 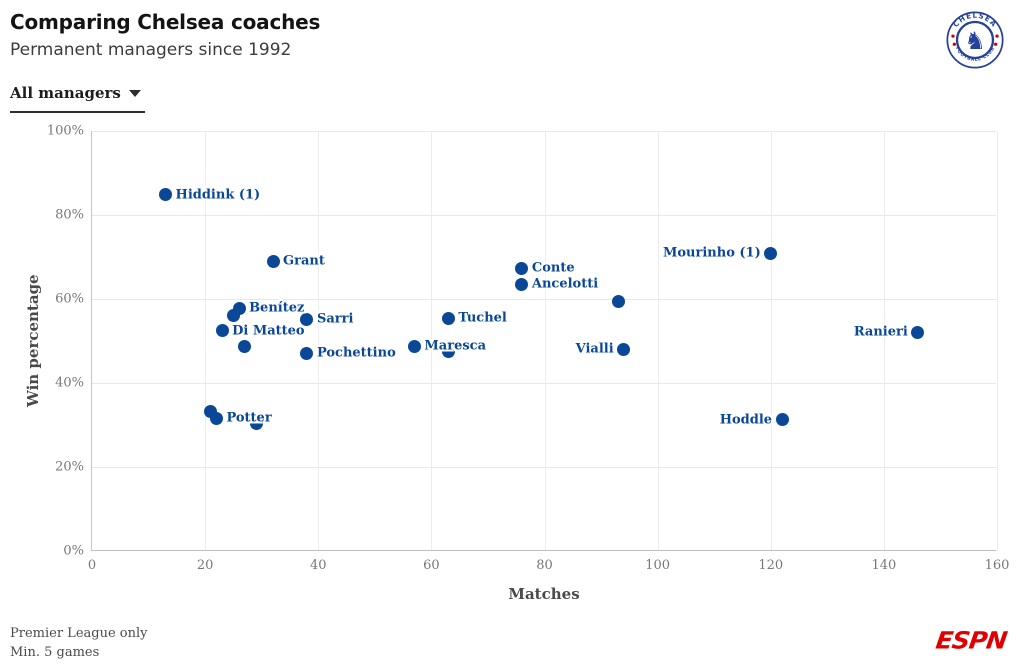 I want to click on crest-lion-icon: ♞, so click(x=975, y=41).